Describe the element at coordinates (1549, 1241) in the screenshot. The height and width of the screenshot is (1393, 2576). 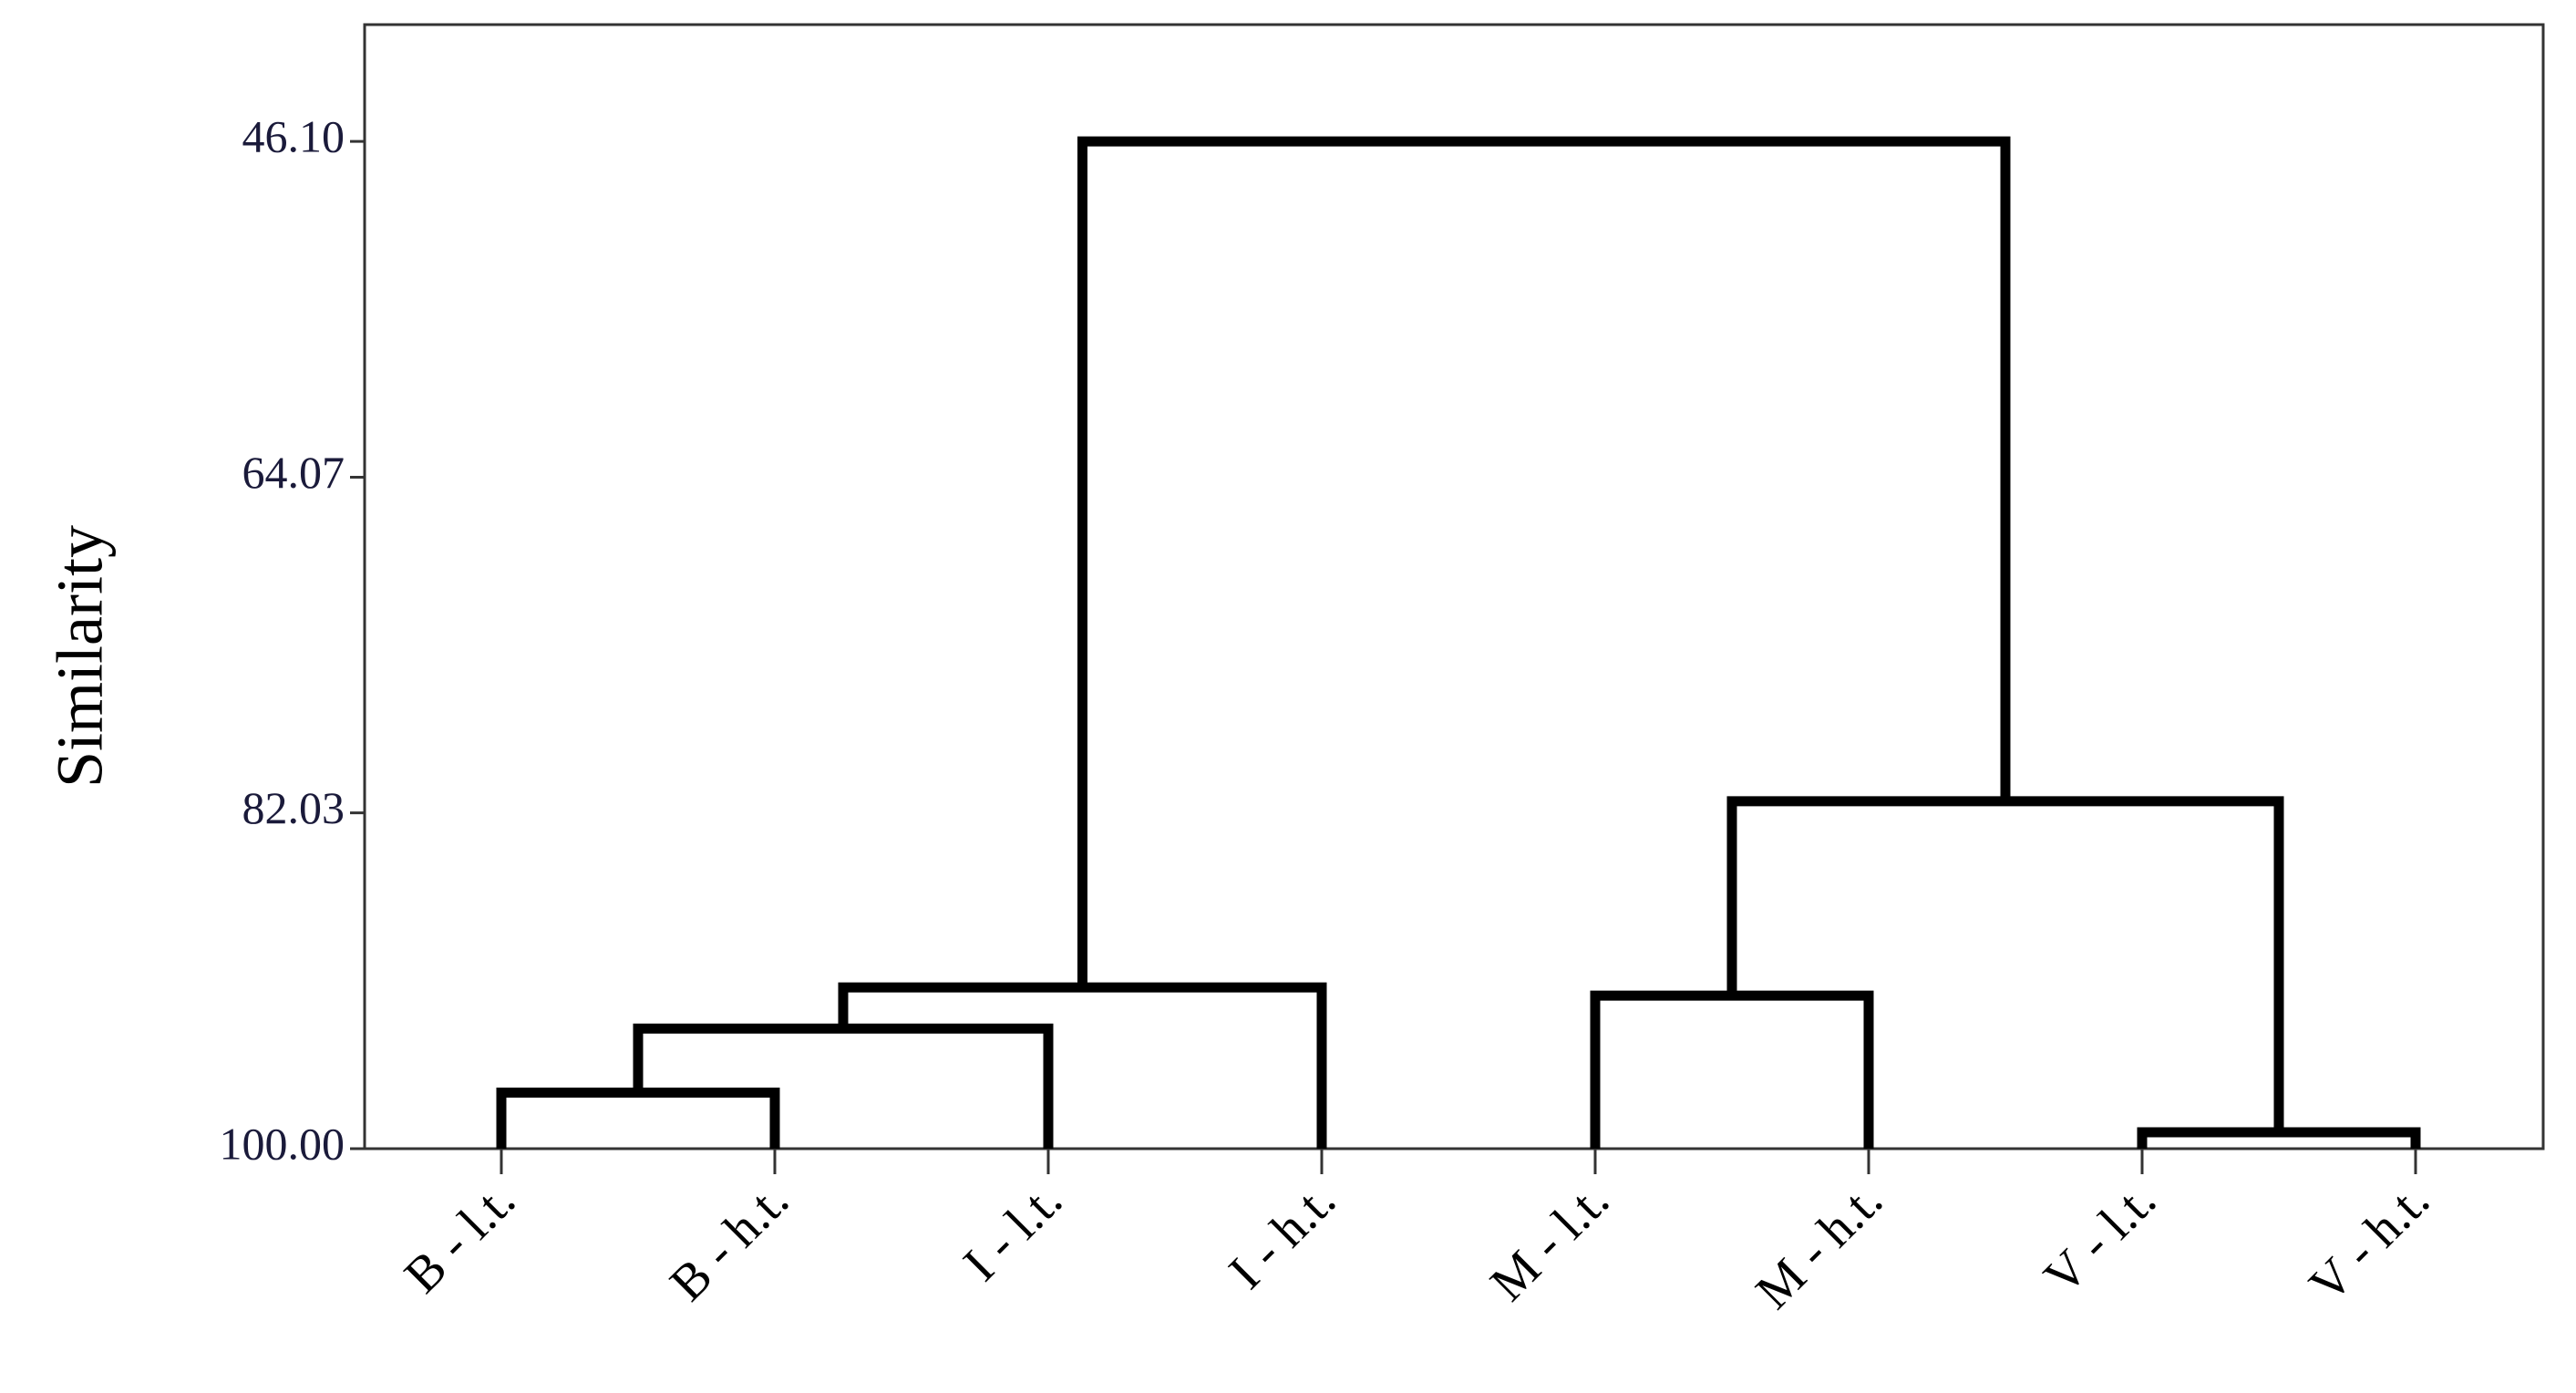
I see `x-tick-label: M - l.t.` at that location.